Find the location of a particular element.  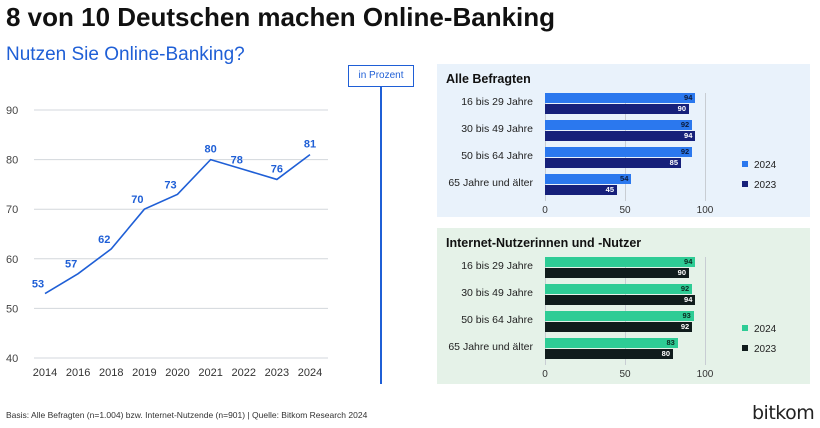

bar-value-label: 83 is located at coordinates (670, 342).